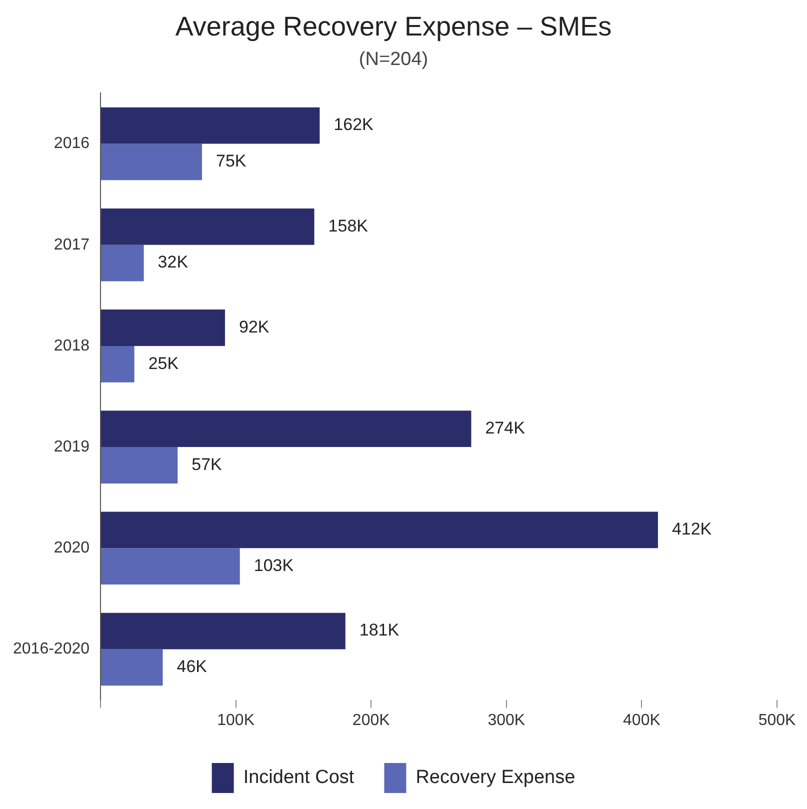 The image size is (807, 809). I want to click on data-label: 162K, so click(354, 124).